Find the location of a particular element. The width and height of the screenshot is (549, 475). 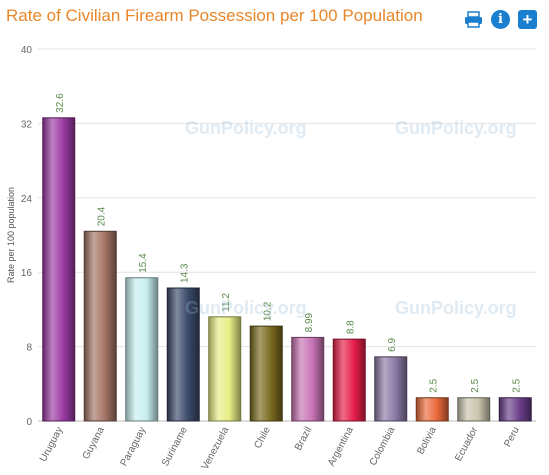

y-tick-label: 0 is located at coordinates (29, 422).